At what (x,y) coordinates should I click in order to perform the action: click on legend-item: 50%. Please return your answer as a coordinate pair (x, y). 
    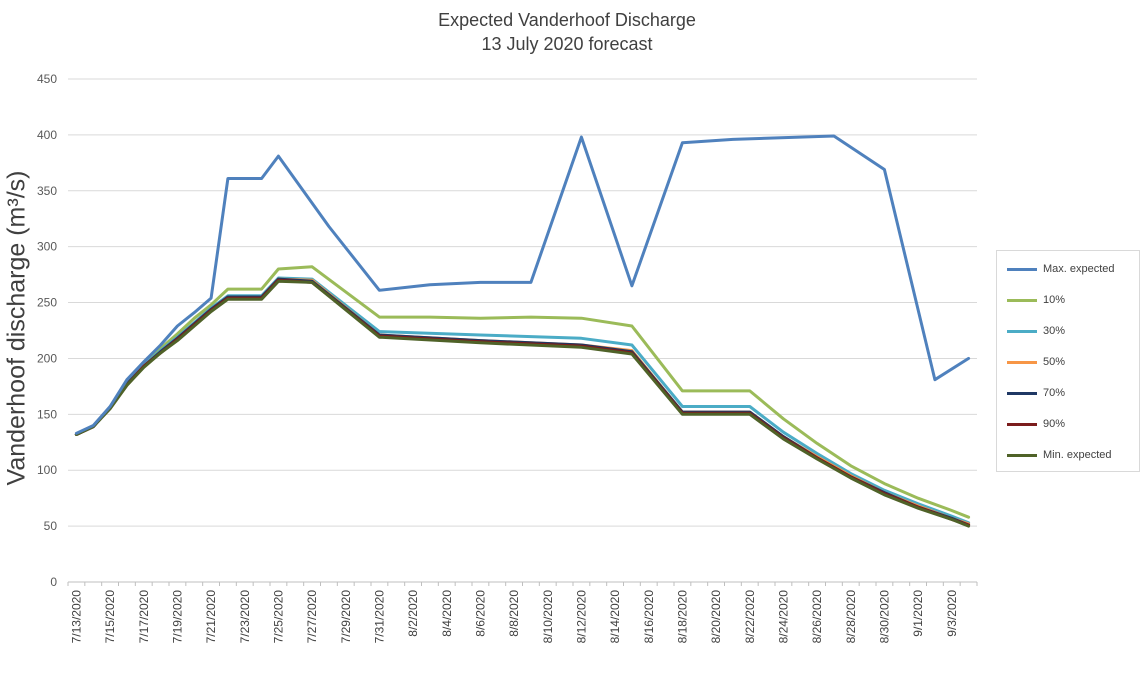
    Looking at the image, I should click on (1036, 362).